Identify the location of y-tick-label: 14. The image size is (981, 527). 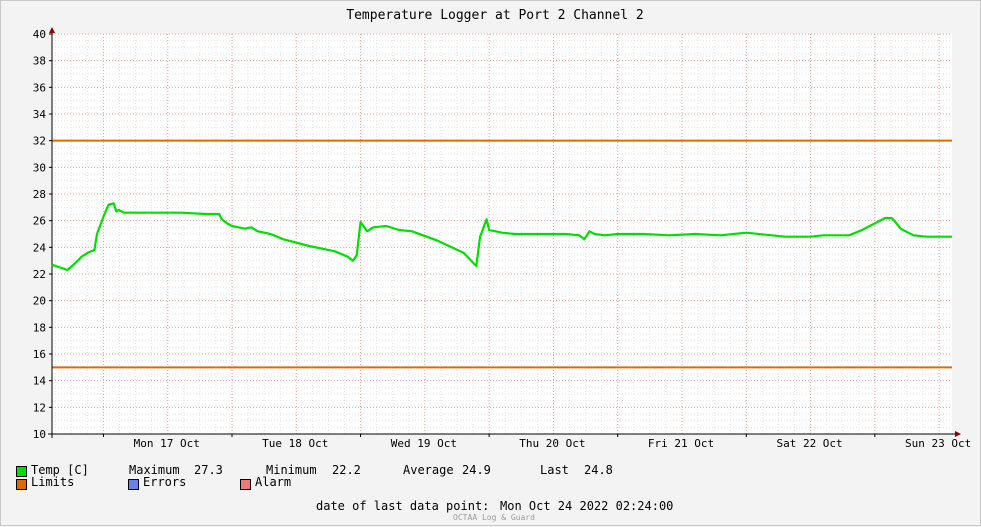
(40, 381).